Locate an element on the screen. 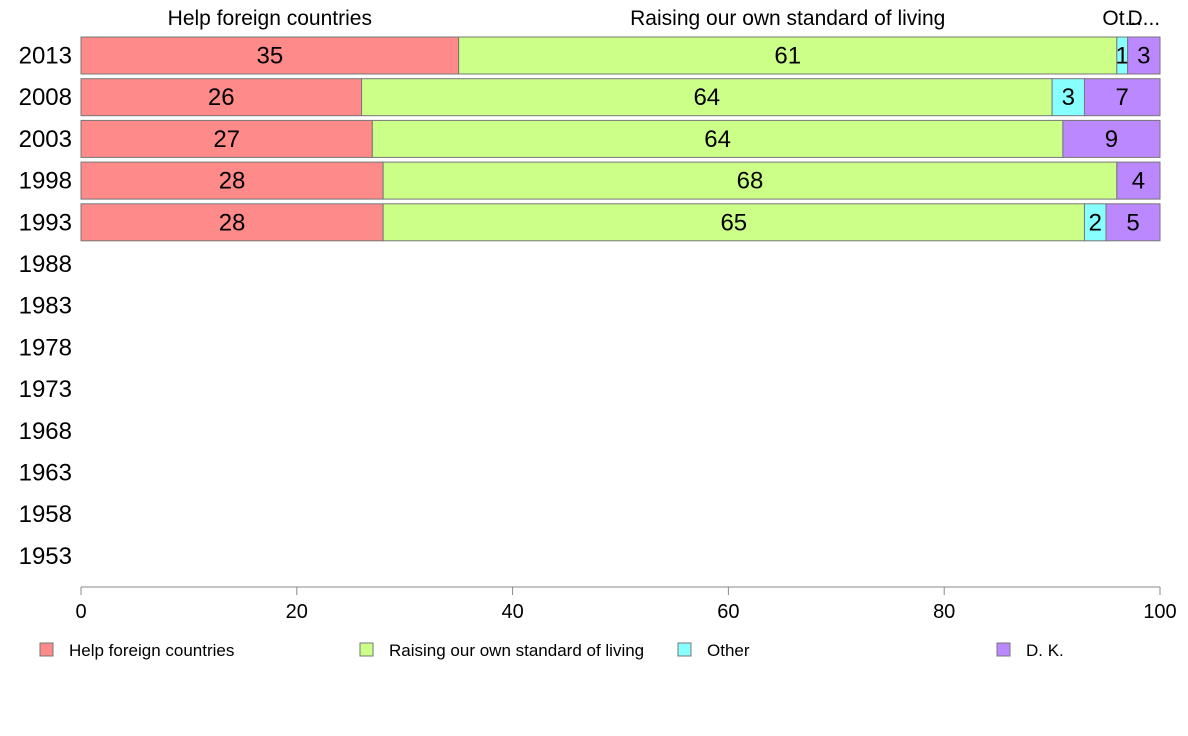 The image size is (1188, 736). series-top-label: Raising our own standard of living is located at coordinates (787, 18).